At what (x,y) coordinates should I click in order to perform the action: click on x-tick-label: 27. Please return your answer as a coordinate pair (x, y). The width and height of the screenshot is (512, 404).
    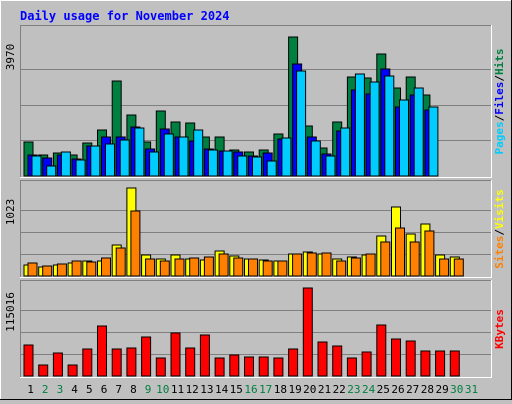
    Looking at the image, I should click on (412, 389).